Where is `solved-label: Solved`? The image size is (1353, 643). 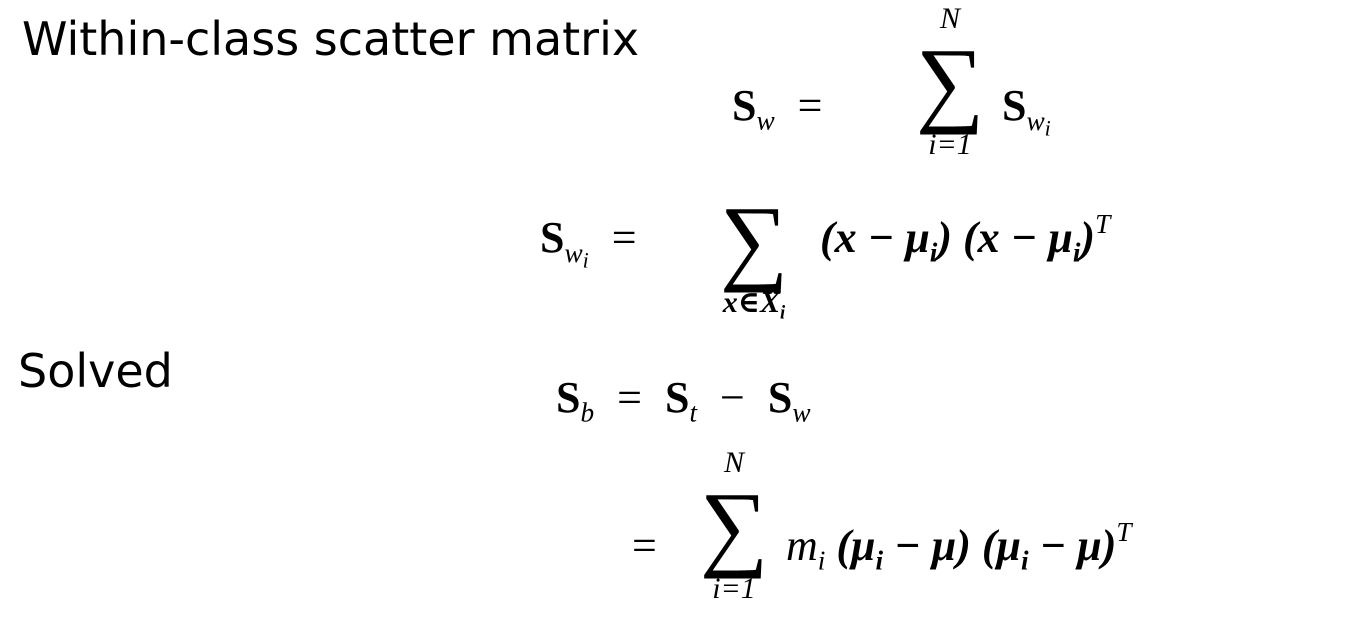 solved-label: Solved is located at coordinates (95, 371).